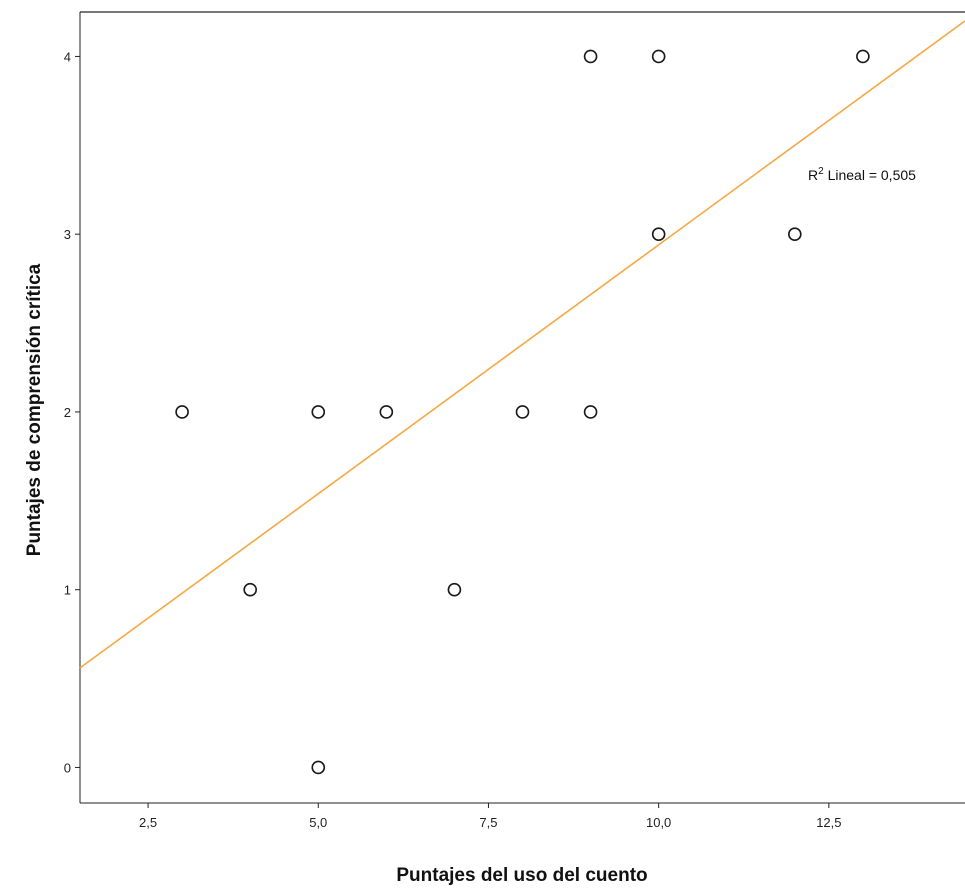 This screenshot has height=891, width=965. I want to click on r2-superscript: 2, so click(821, 171).